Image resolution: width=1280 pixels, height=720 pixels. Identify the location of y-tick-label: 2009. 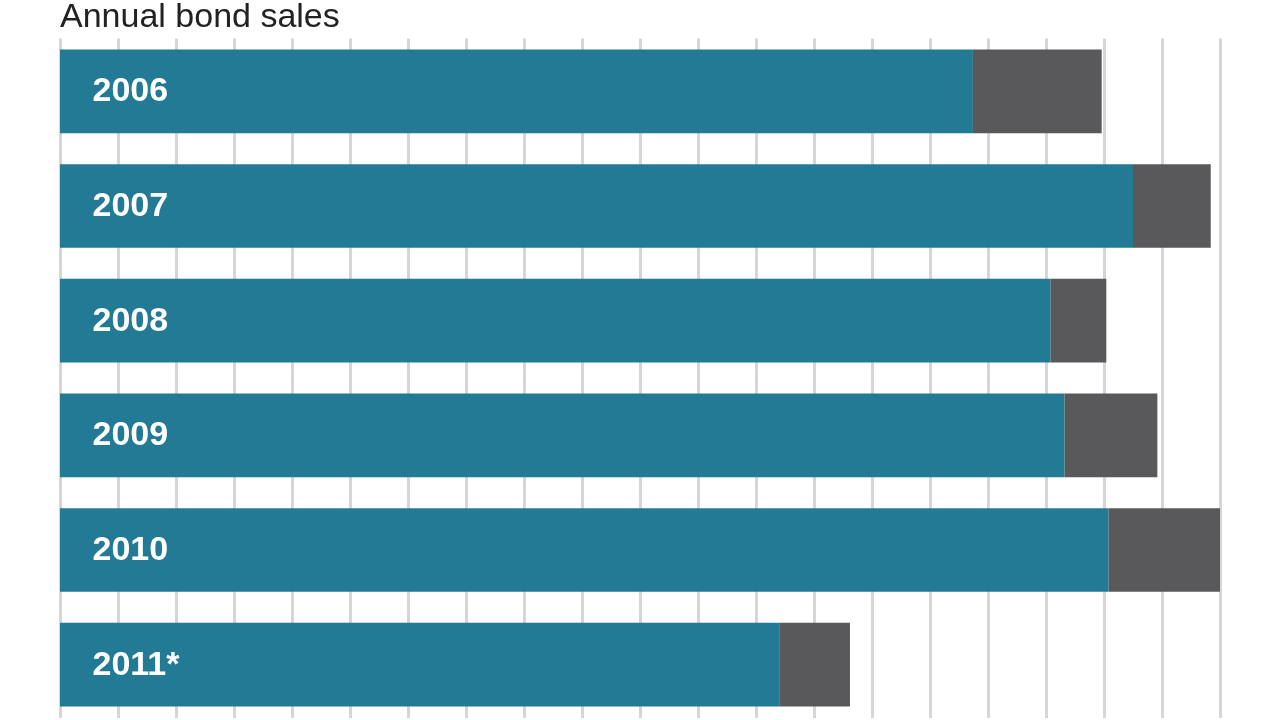
(130, 433).